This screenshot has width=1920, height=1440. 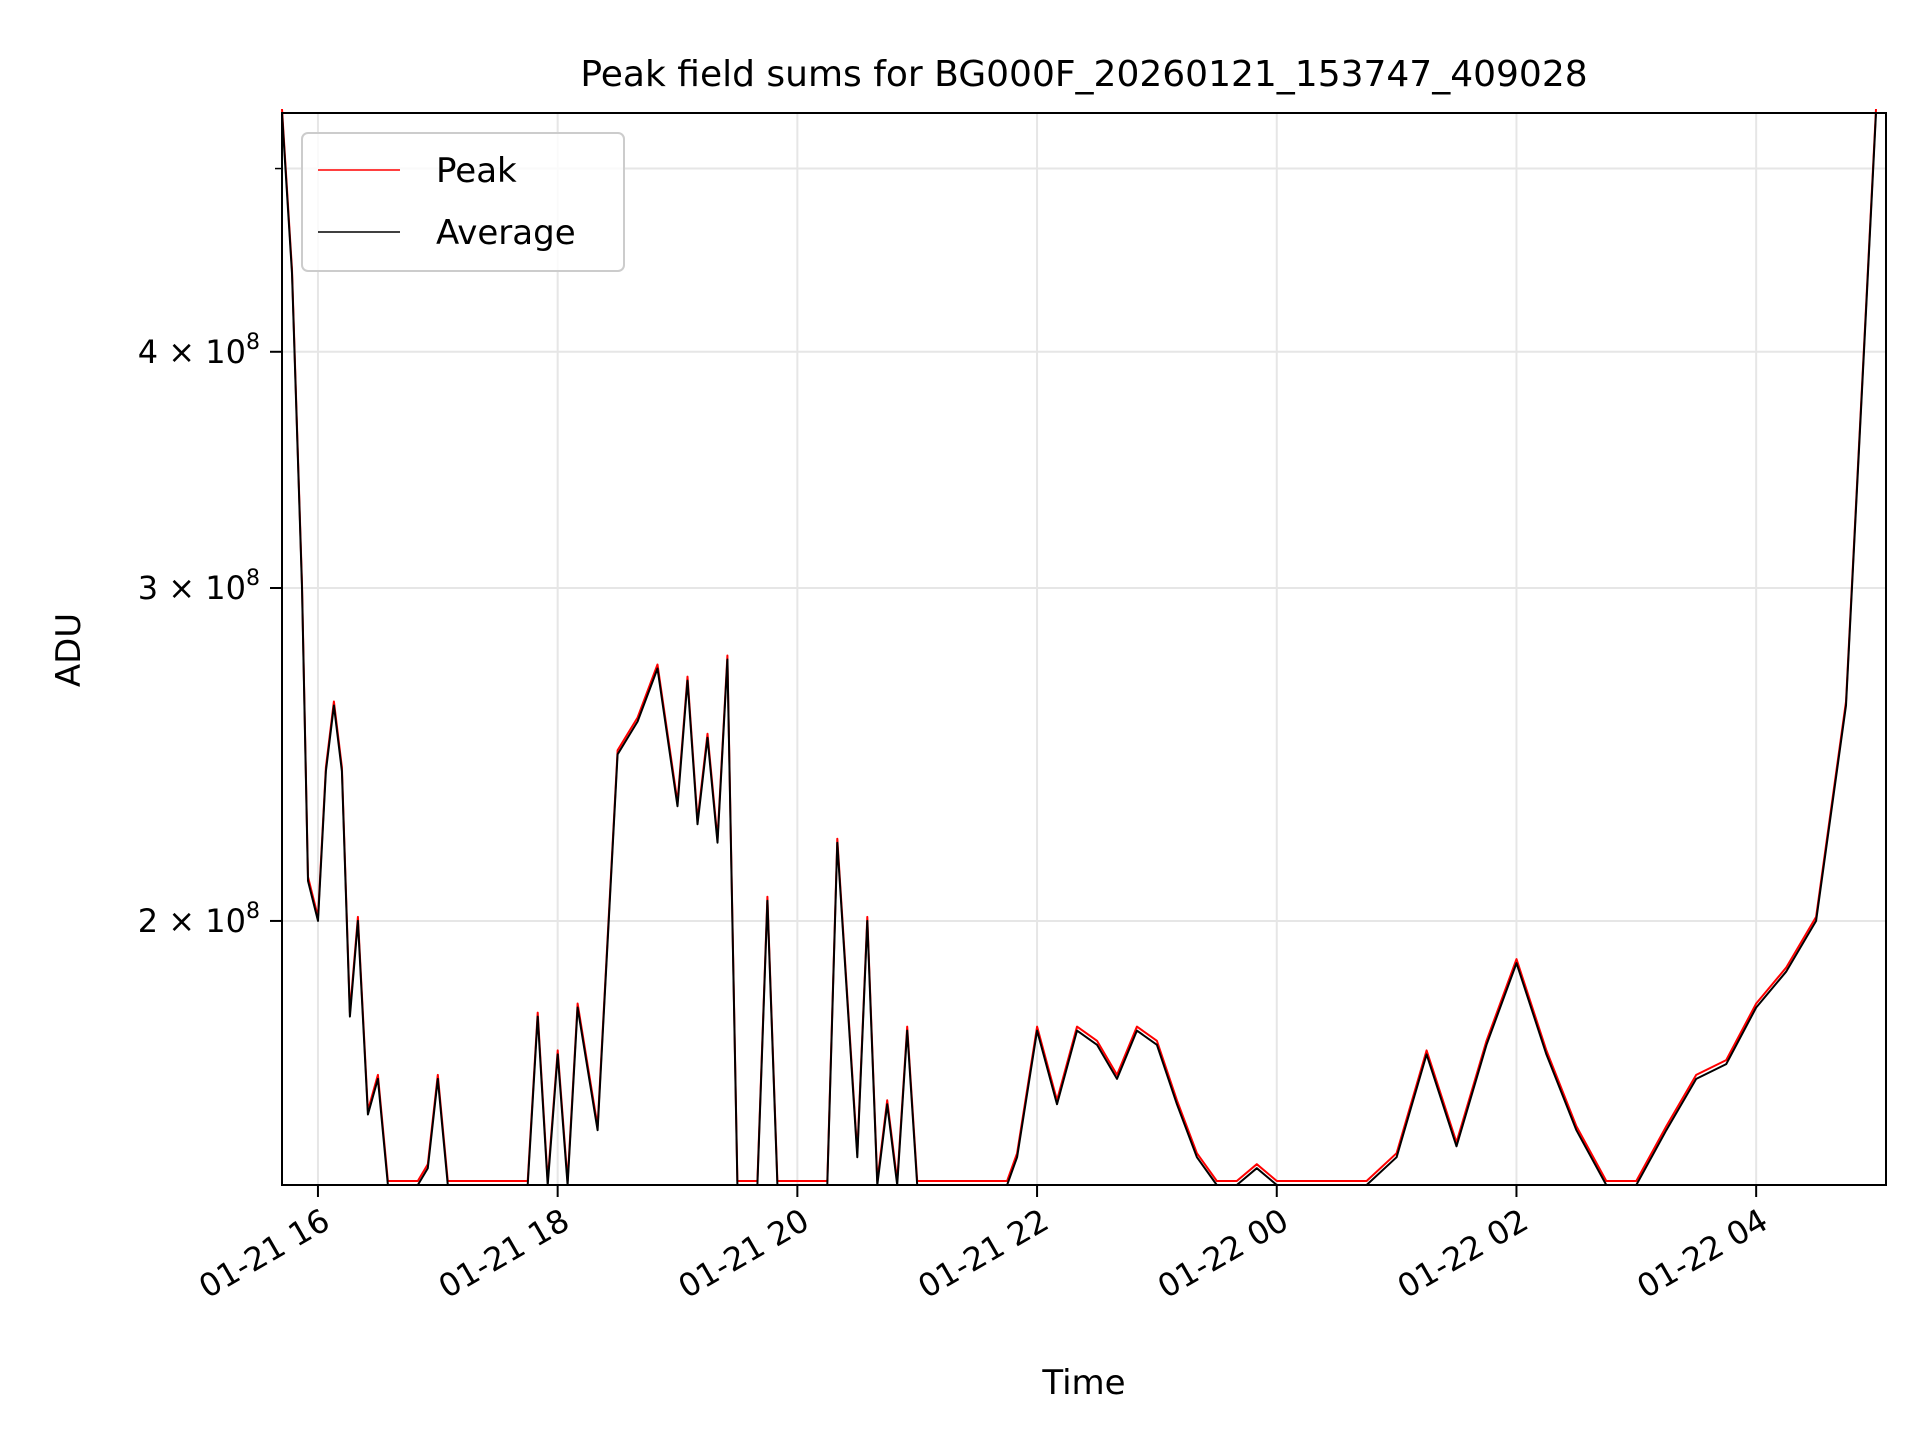 I want to click on y-tick-mantissa: 2, so click(x=148, y=921).